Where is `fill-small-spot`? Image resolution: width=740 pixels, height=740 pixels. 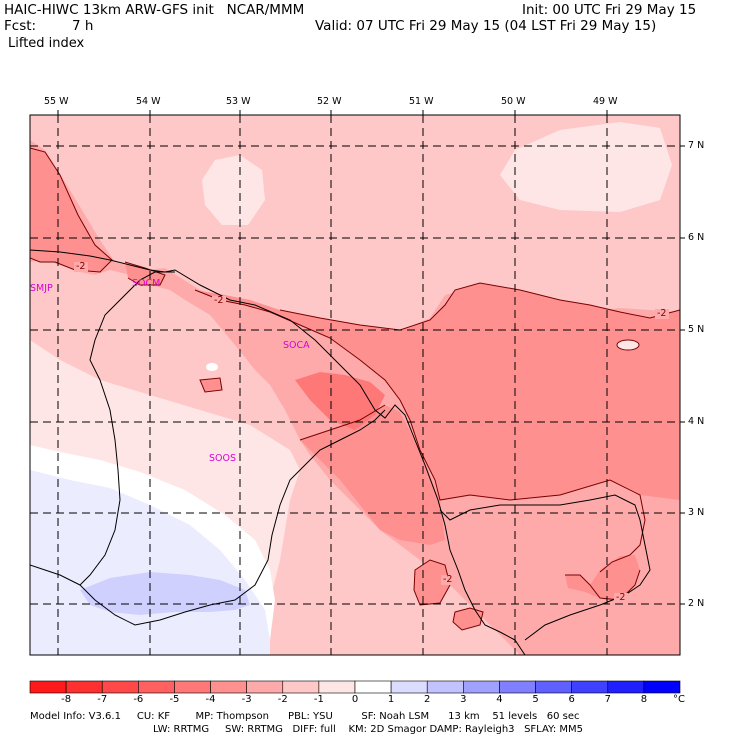
fill-small-spot is located at coordinates (628, 345).